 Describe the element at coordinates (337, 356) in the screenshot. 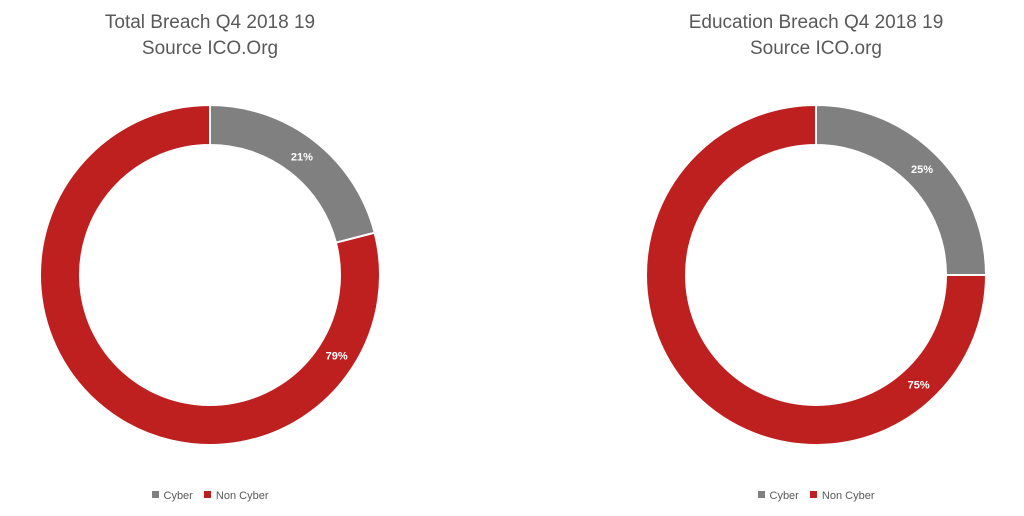

I see `data-label-non-cyber: 79%` at that location.